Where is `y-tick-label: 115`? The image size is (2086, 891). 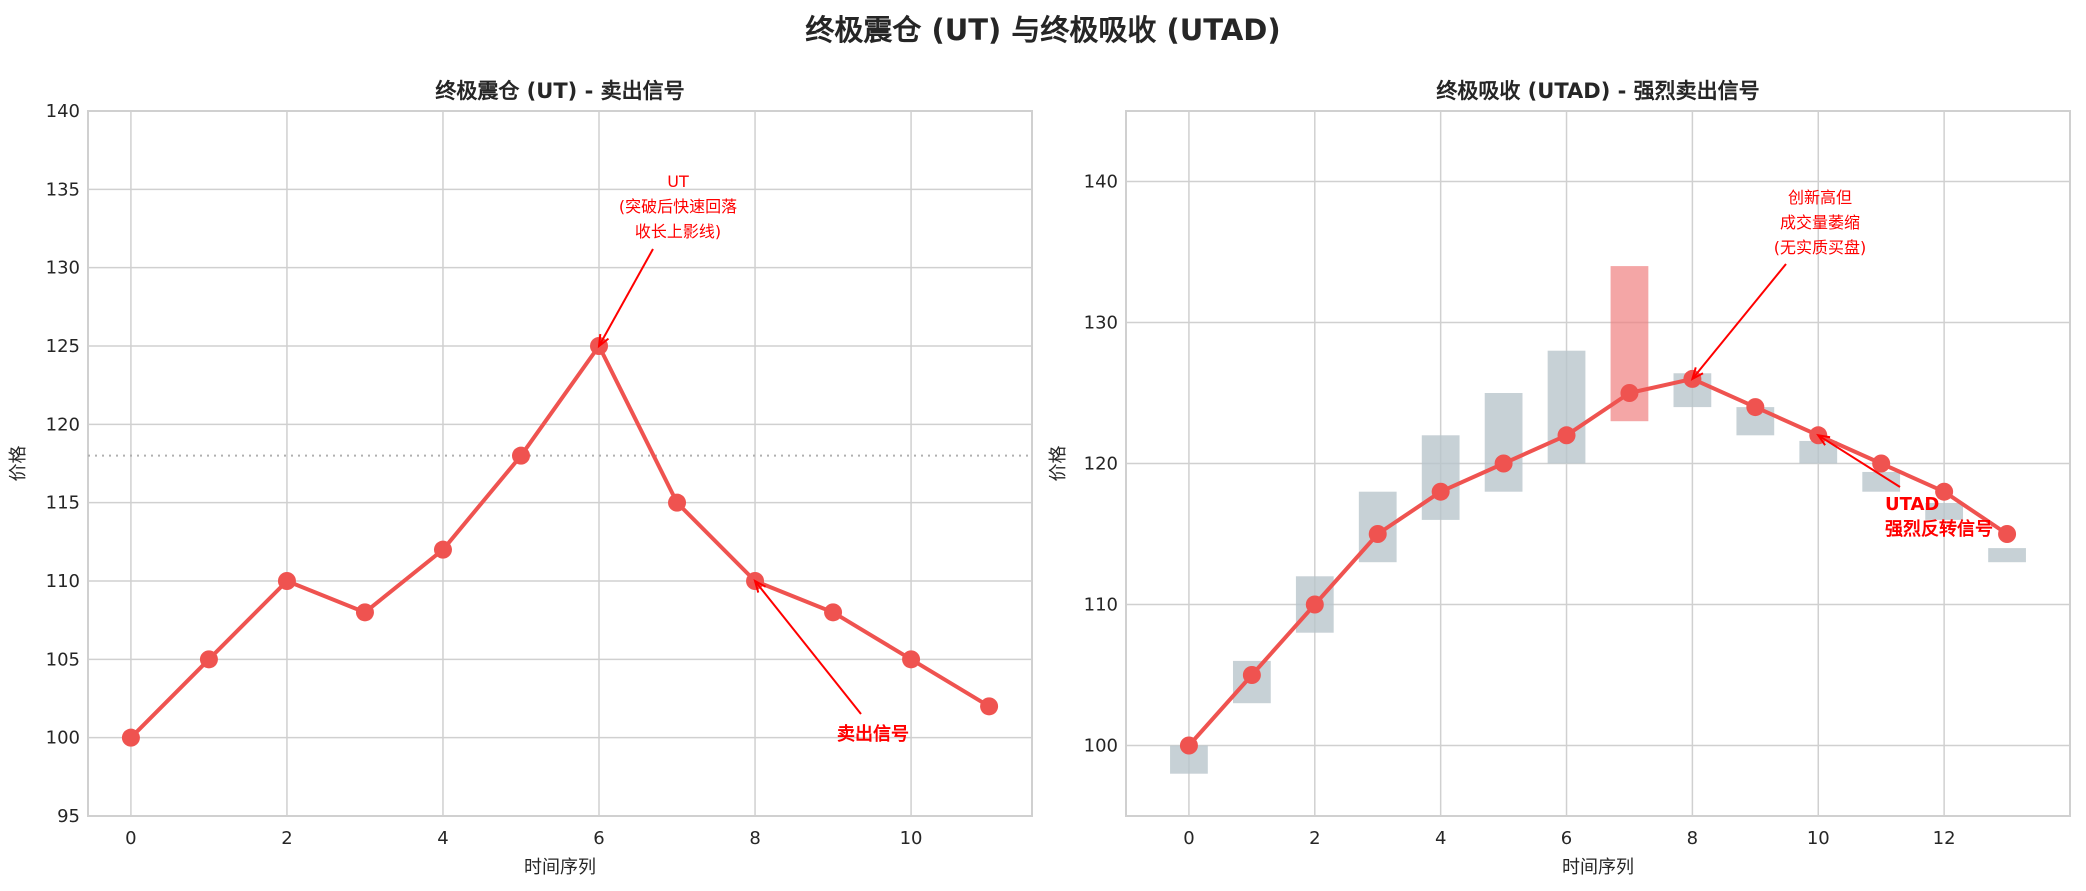 y-tick-label: 115 is located at coordinates (63, 503).